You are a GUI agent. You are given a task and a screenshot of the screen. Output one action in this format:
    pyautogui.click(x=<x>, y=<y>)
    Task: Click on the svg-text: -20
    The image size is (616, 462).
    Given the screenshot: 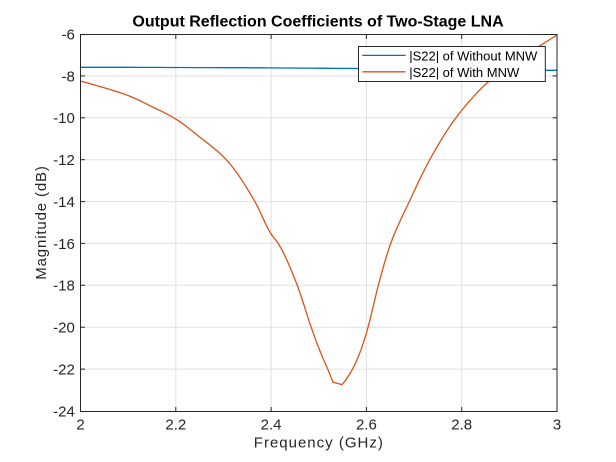 What is the action you would take?
    pyautogui.click(x=64, y=328)
    